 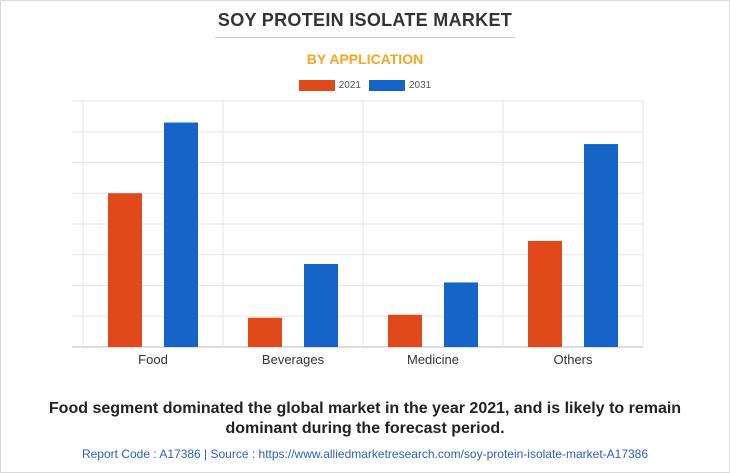 I want to click on x-tick-label: Medicine, so click(x=433, y=359).